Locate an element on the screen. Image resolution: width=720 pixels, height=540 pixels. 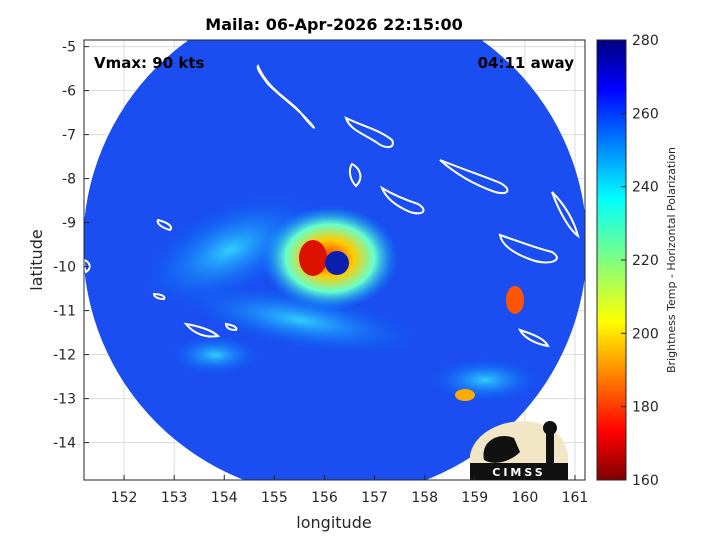
x-tick-label: 157 is located at coordinates (374, 498).